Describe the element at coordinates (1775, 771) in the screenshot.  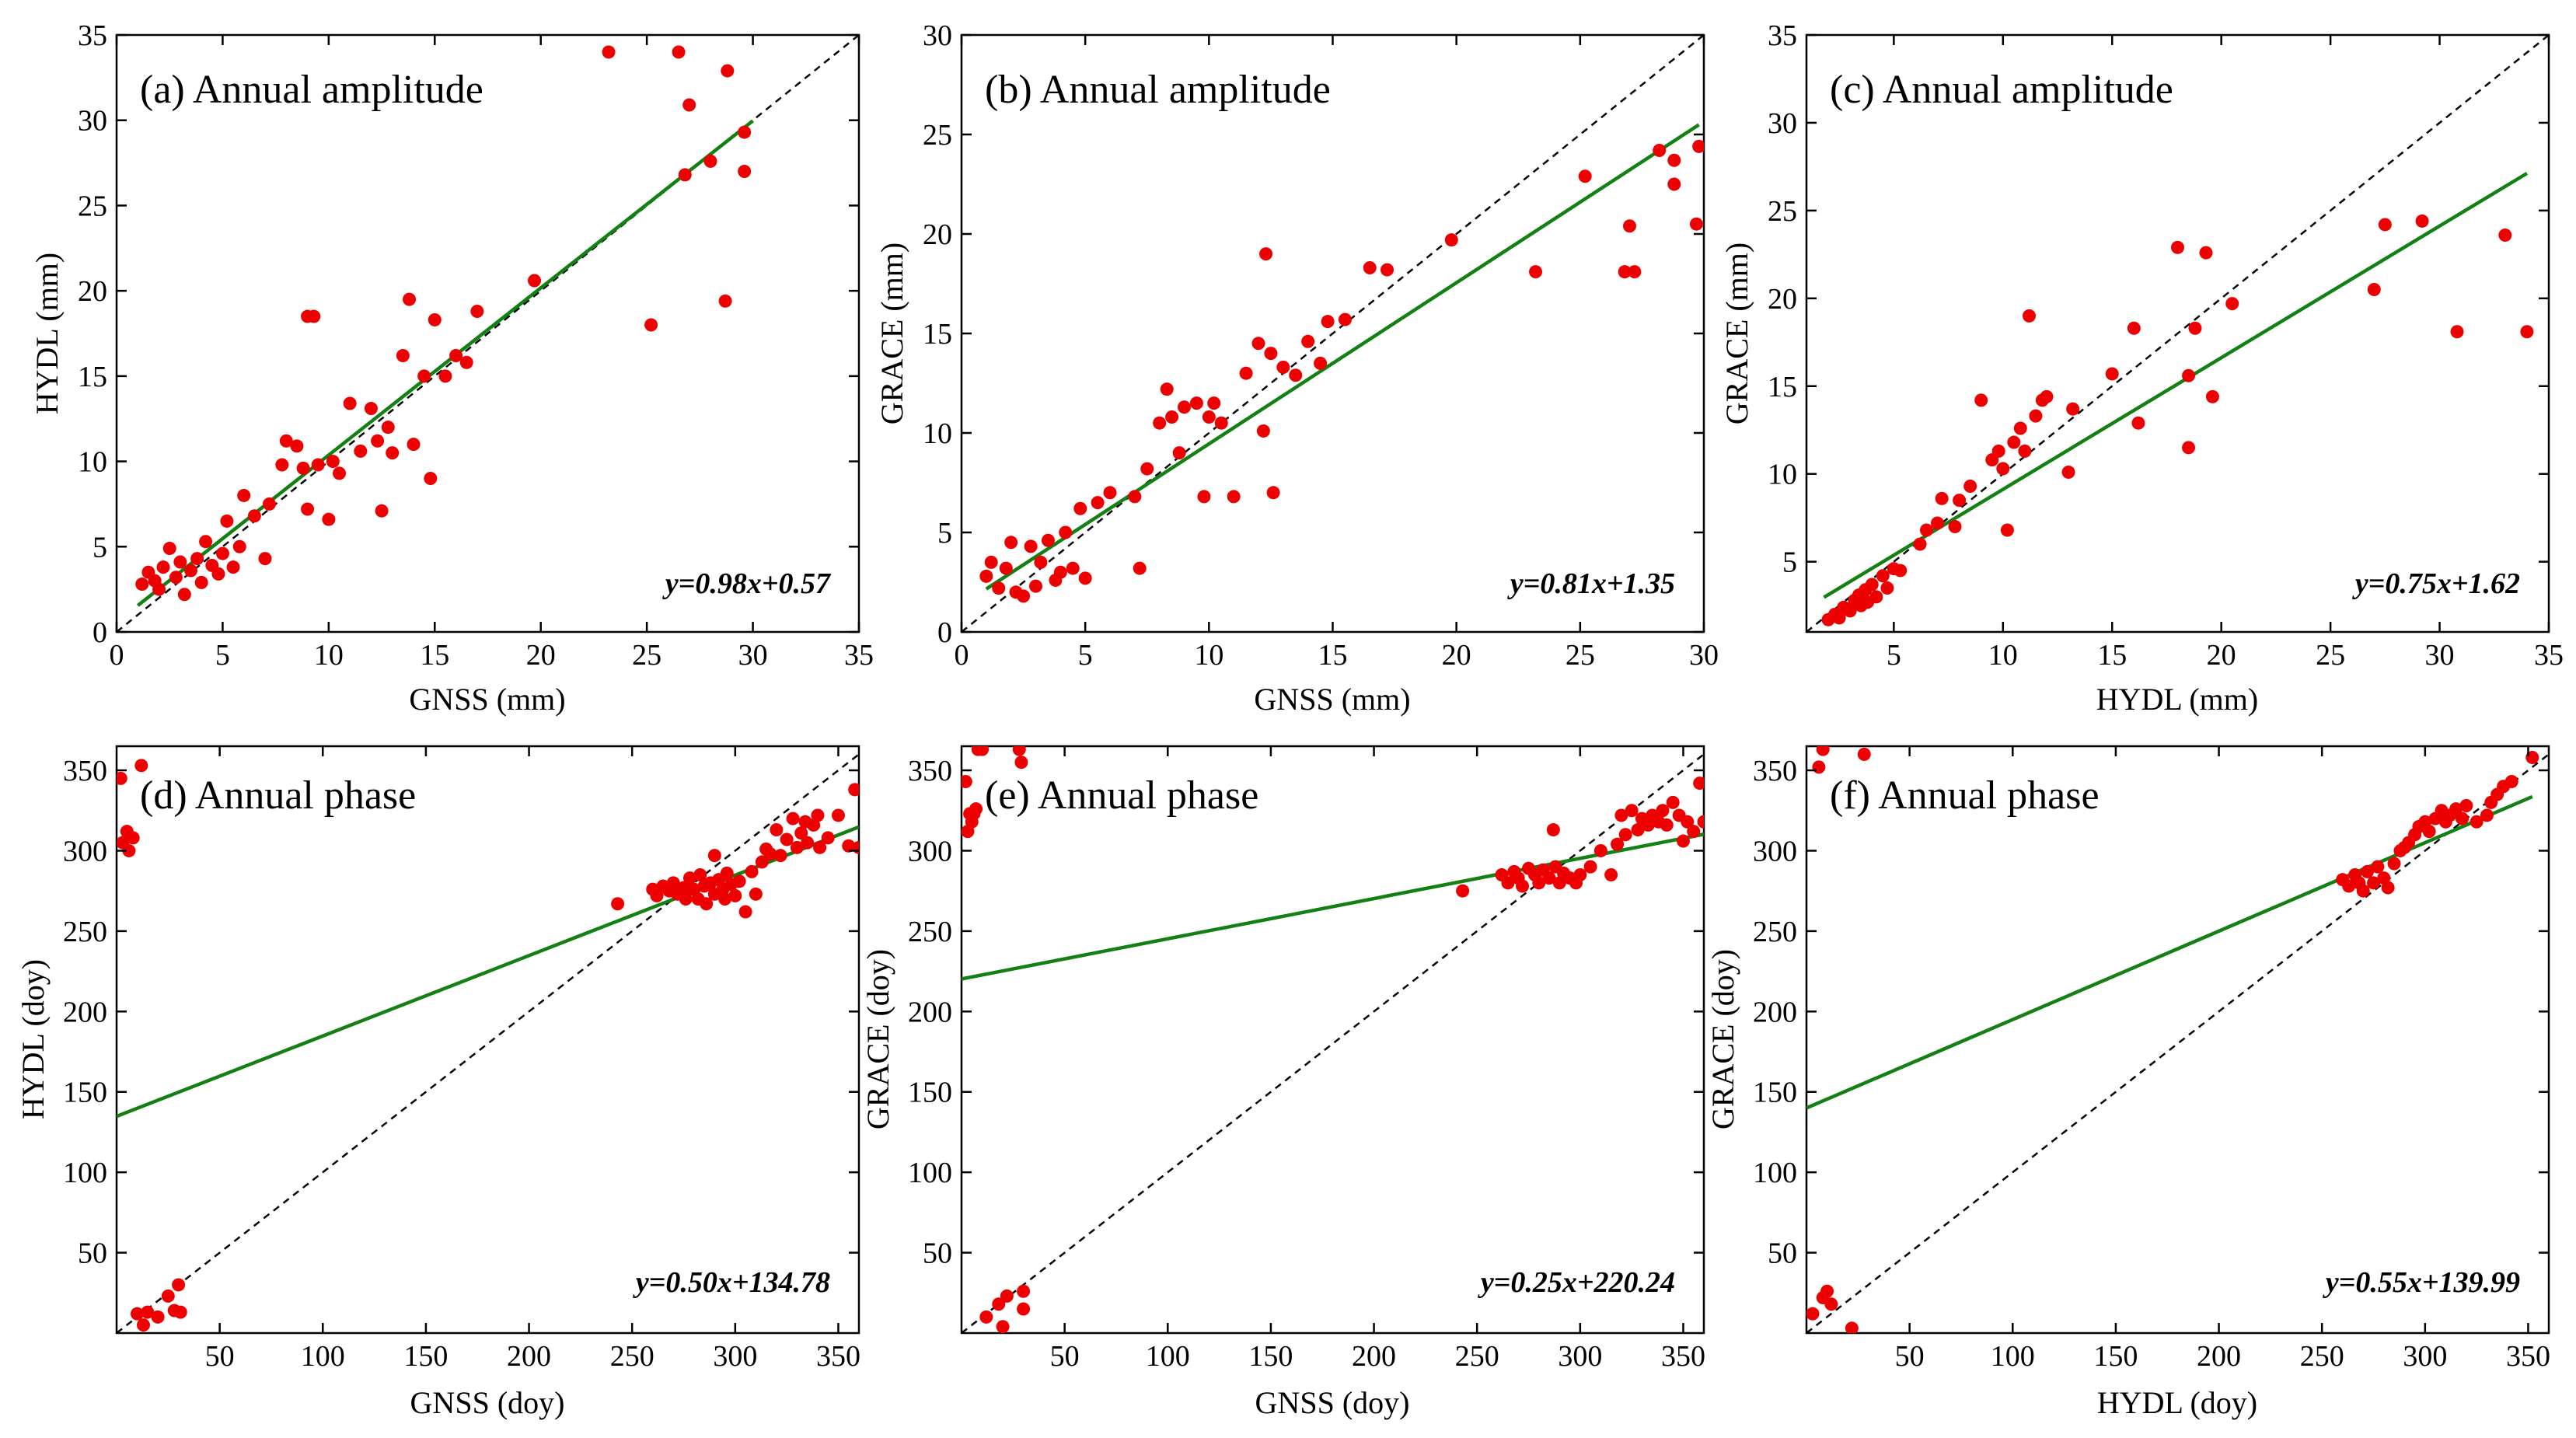
I see `y-tick-label: 350` at that location.